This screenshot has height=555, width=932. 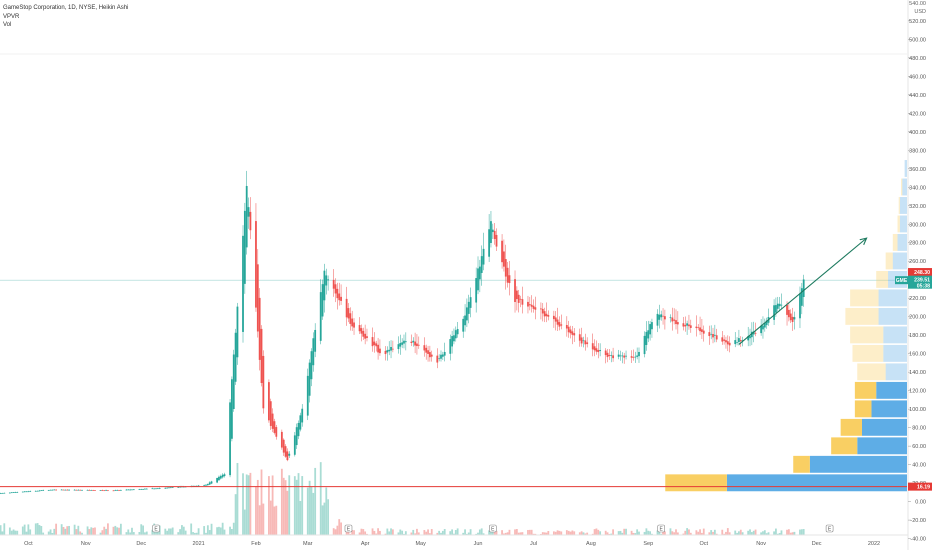 I want to click on time-tick-label: Aug, so click(x=591, y=544).